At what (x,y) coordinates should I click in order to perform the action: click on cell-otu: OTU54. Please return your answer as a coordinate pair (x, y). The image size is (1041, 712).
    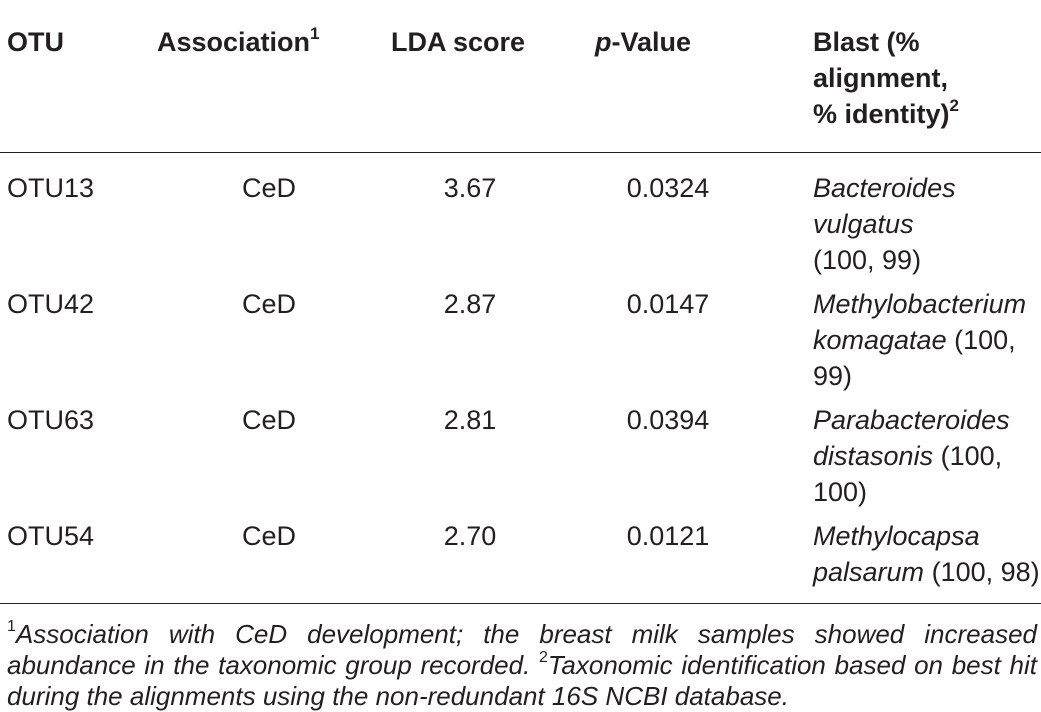
    Looking at the image, I should click on (76, 561).